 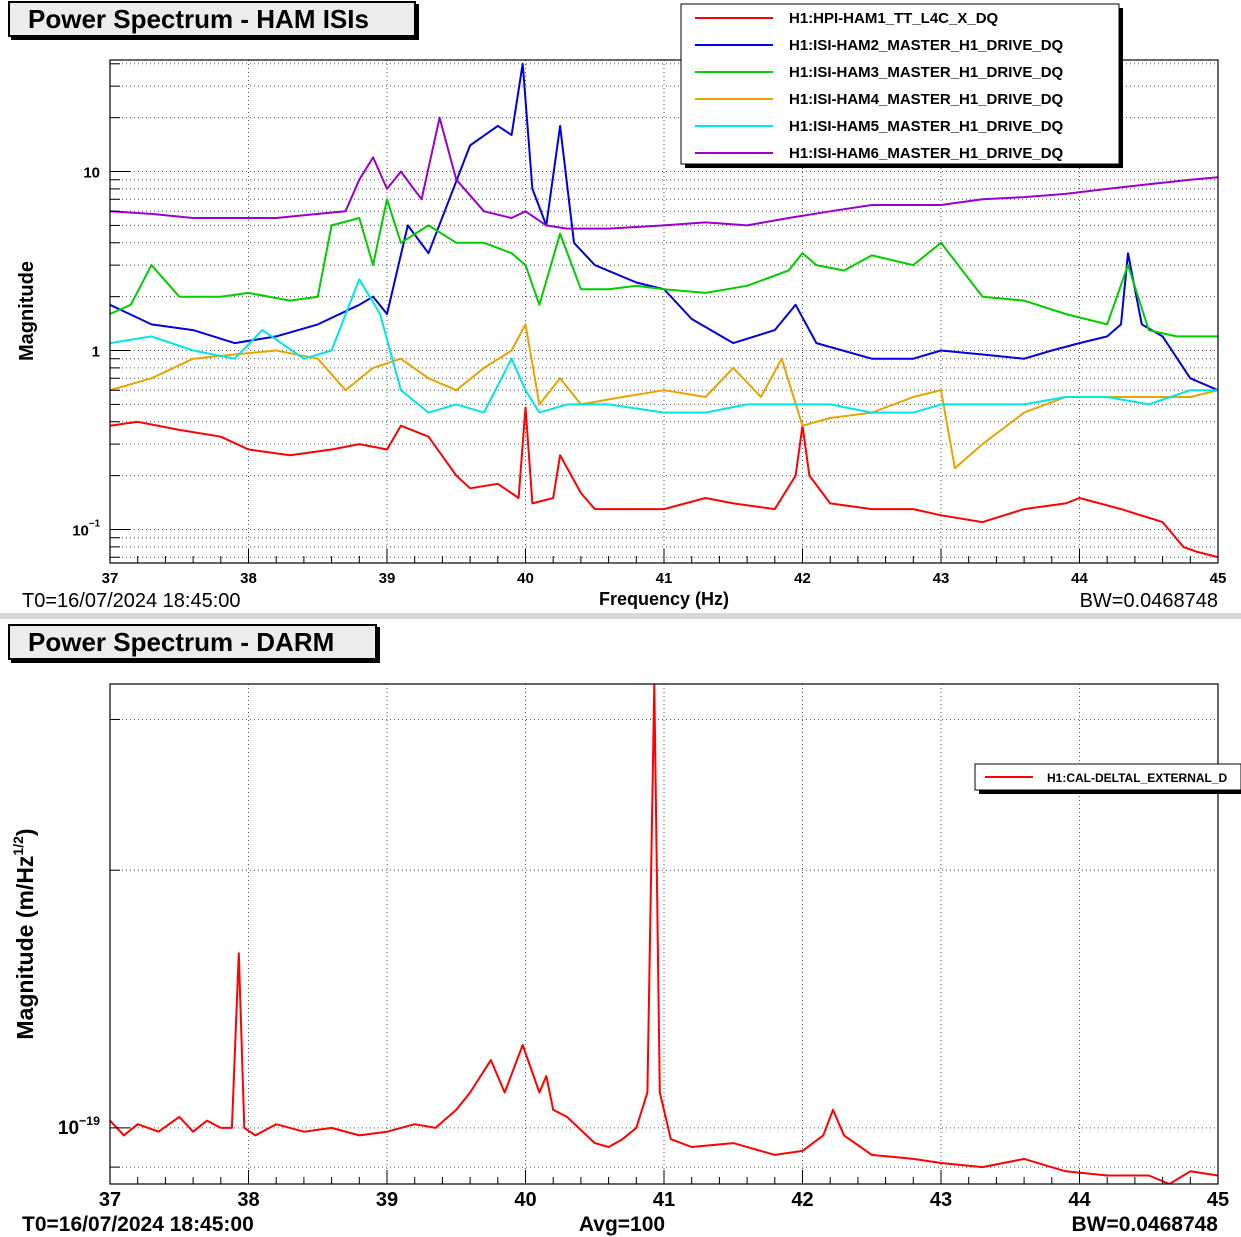 What do you see at coordinates (27, 311) in the screenshot?
I see `chart1-ylabel: Magnitude` at bounding box center [27, 311].